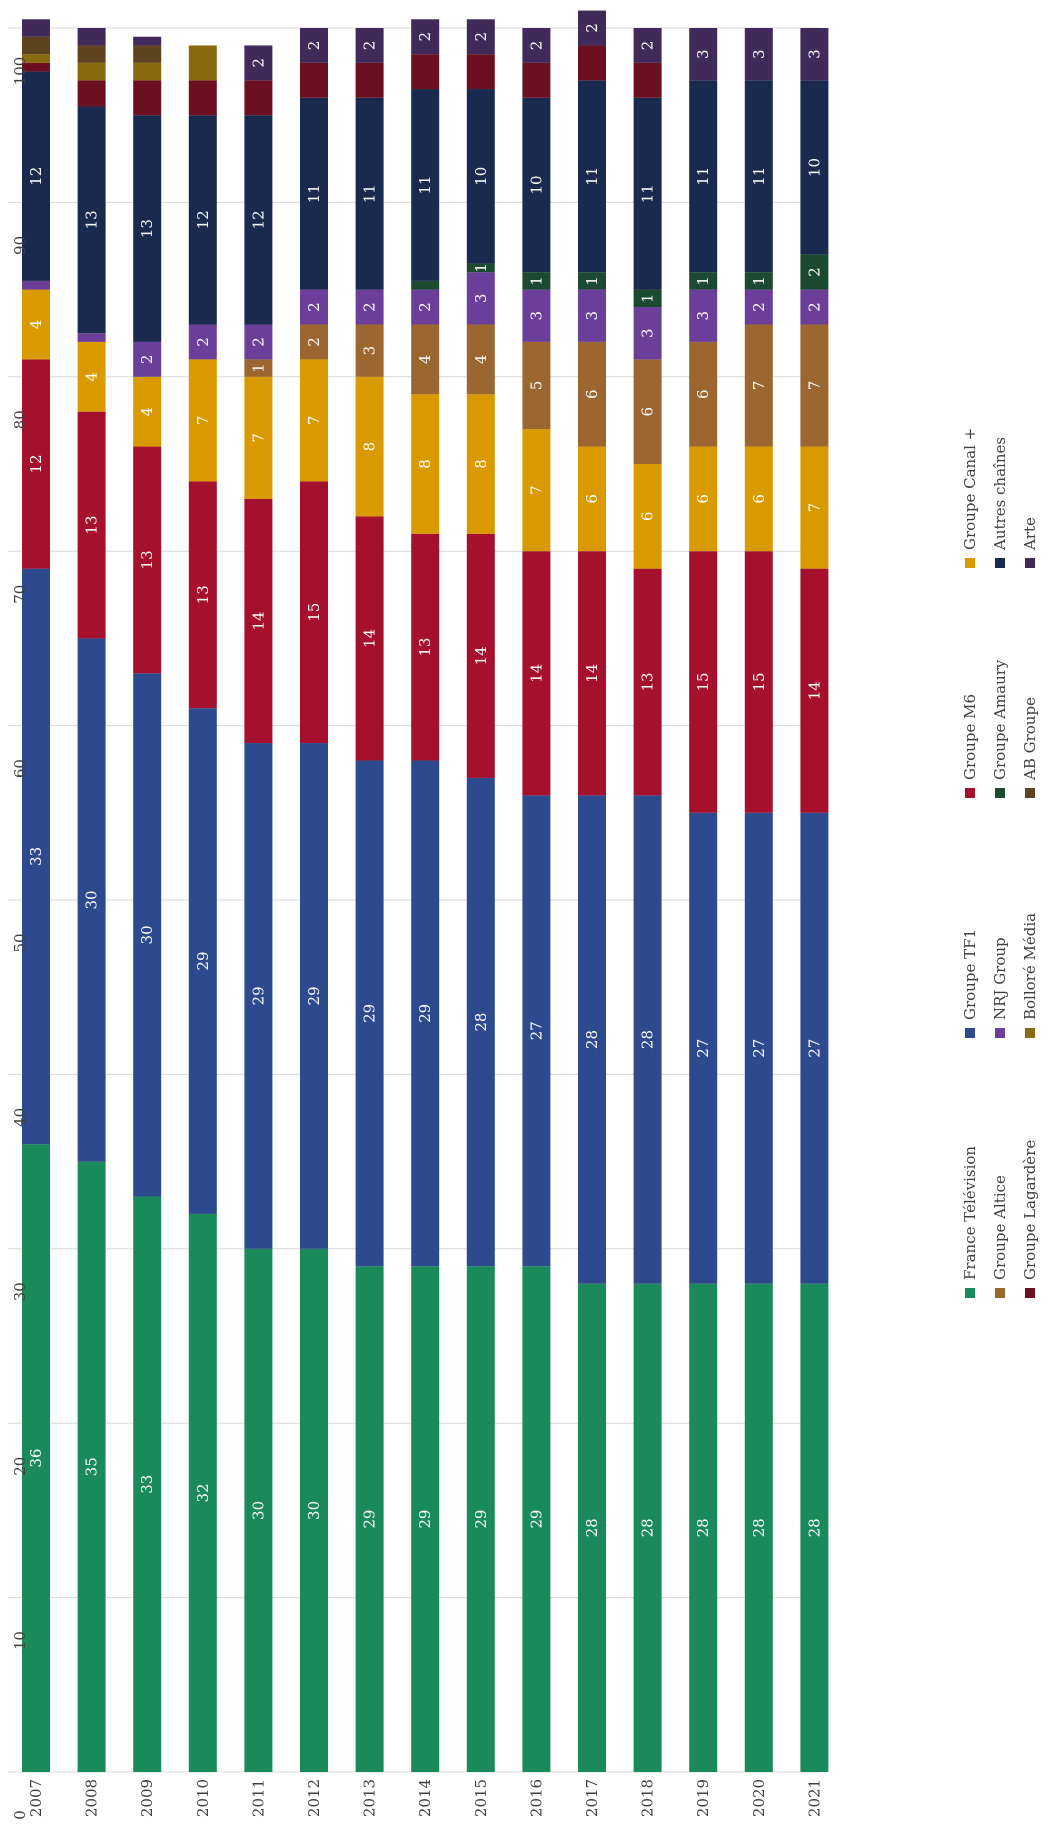 The image size is (1063, 1830). I want to click on value-tick-label: 70, so click(20, 594).